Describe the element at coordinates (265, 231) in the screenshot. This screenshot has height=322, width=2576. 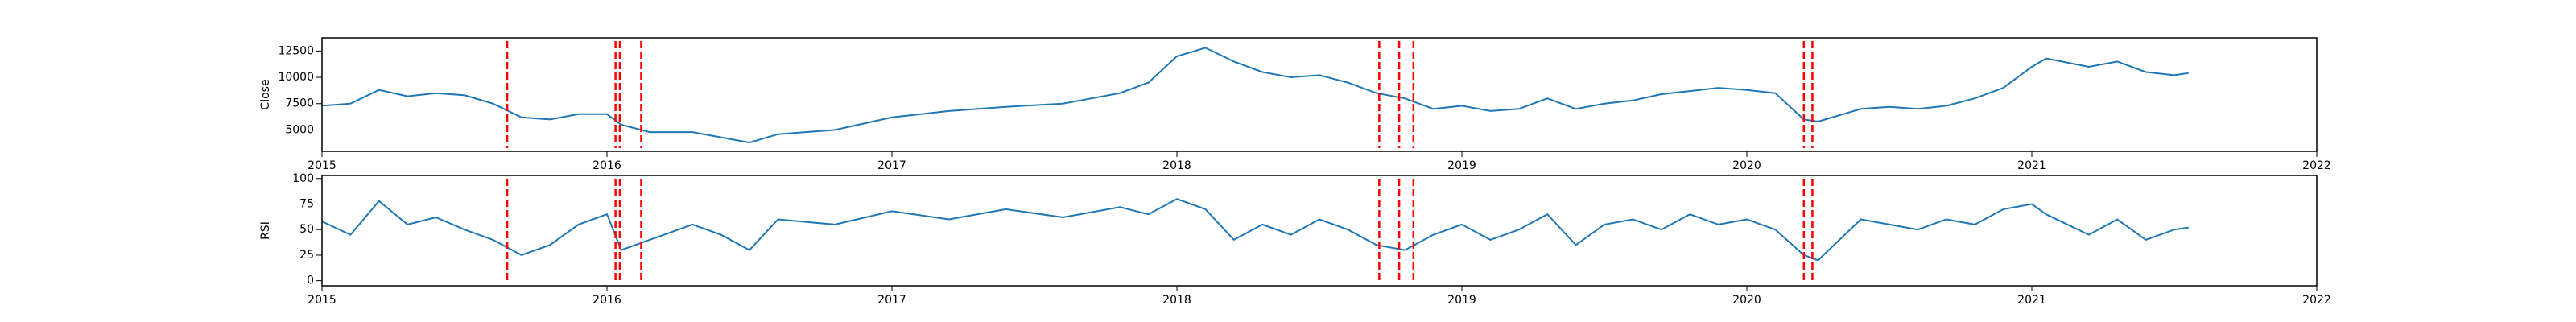
I see `y-axis-label: RSI` at that location.